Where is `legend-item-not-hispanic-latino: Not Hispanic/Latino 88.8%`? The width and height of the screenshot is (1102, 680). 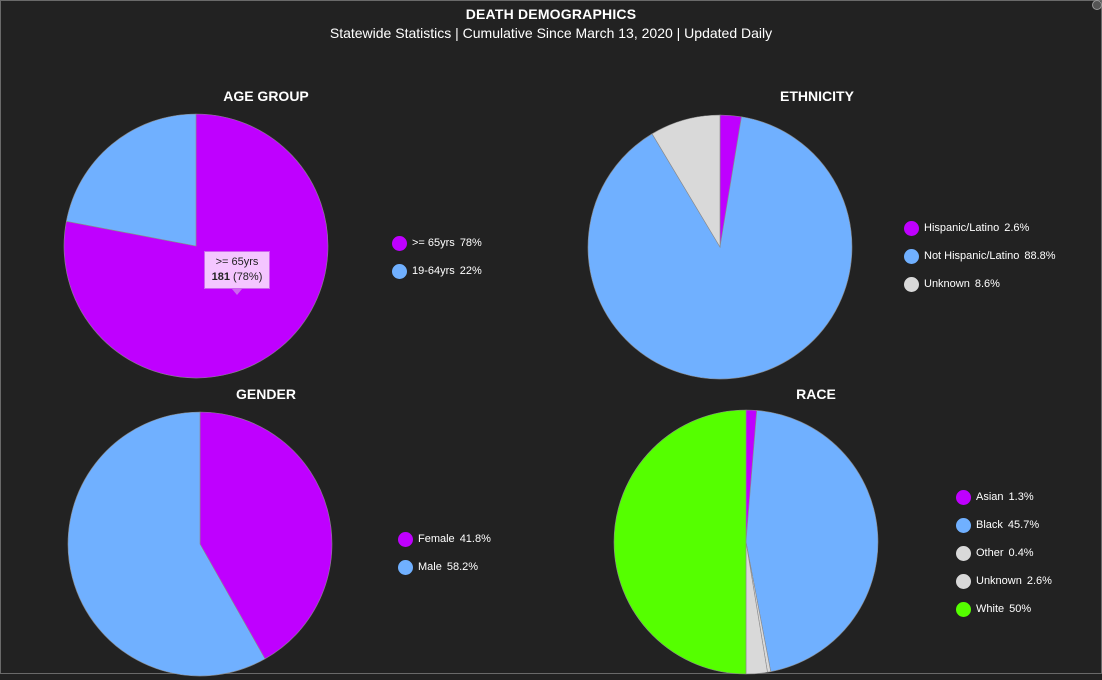
legend-item-not-hispanic-latino: Not Hispanic/Latino 88.8% is located at coordinates (980, 256).